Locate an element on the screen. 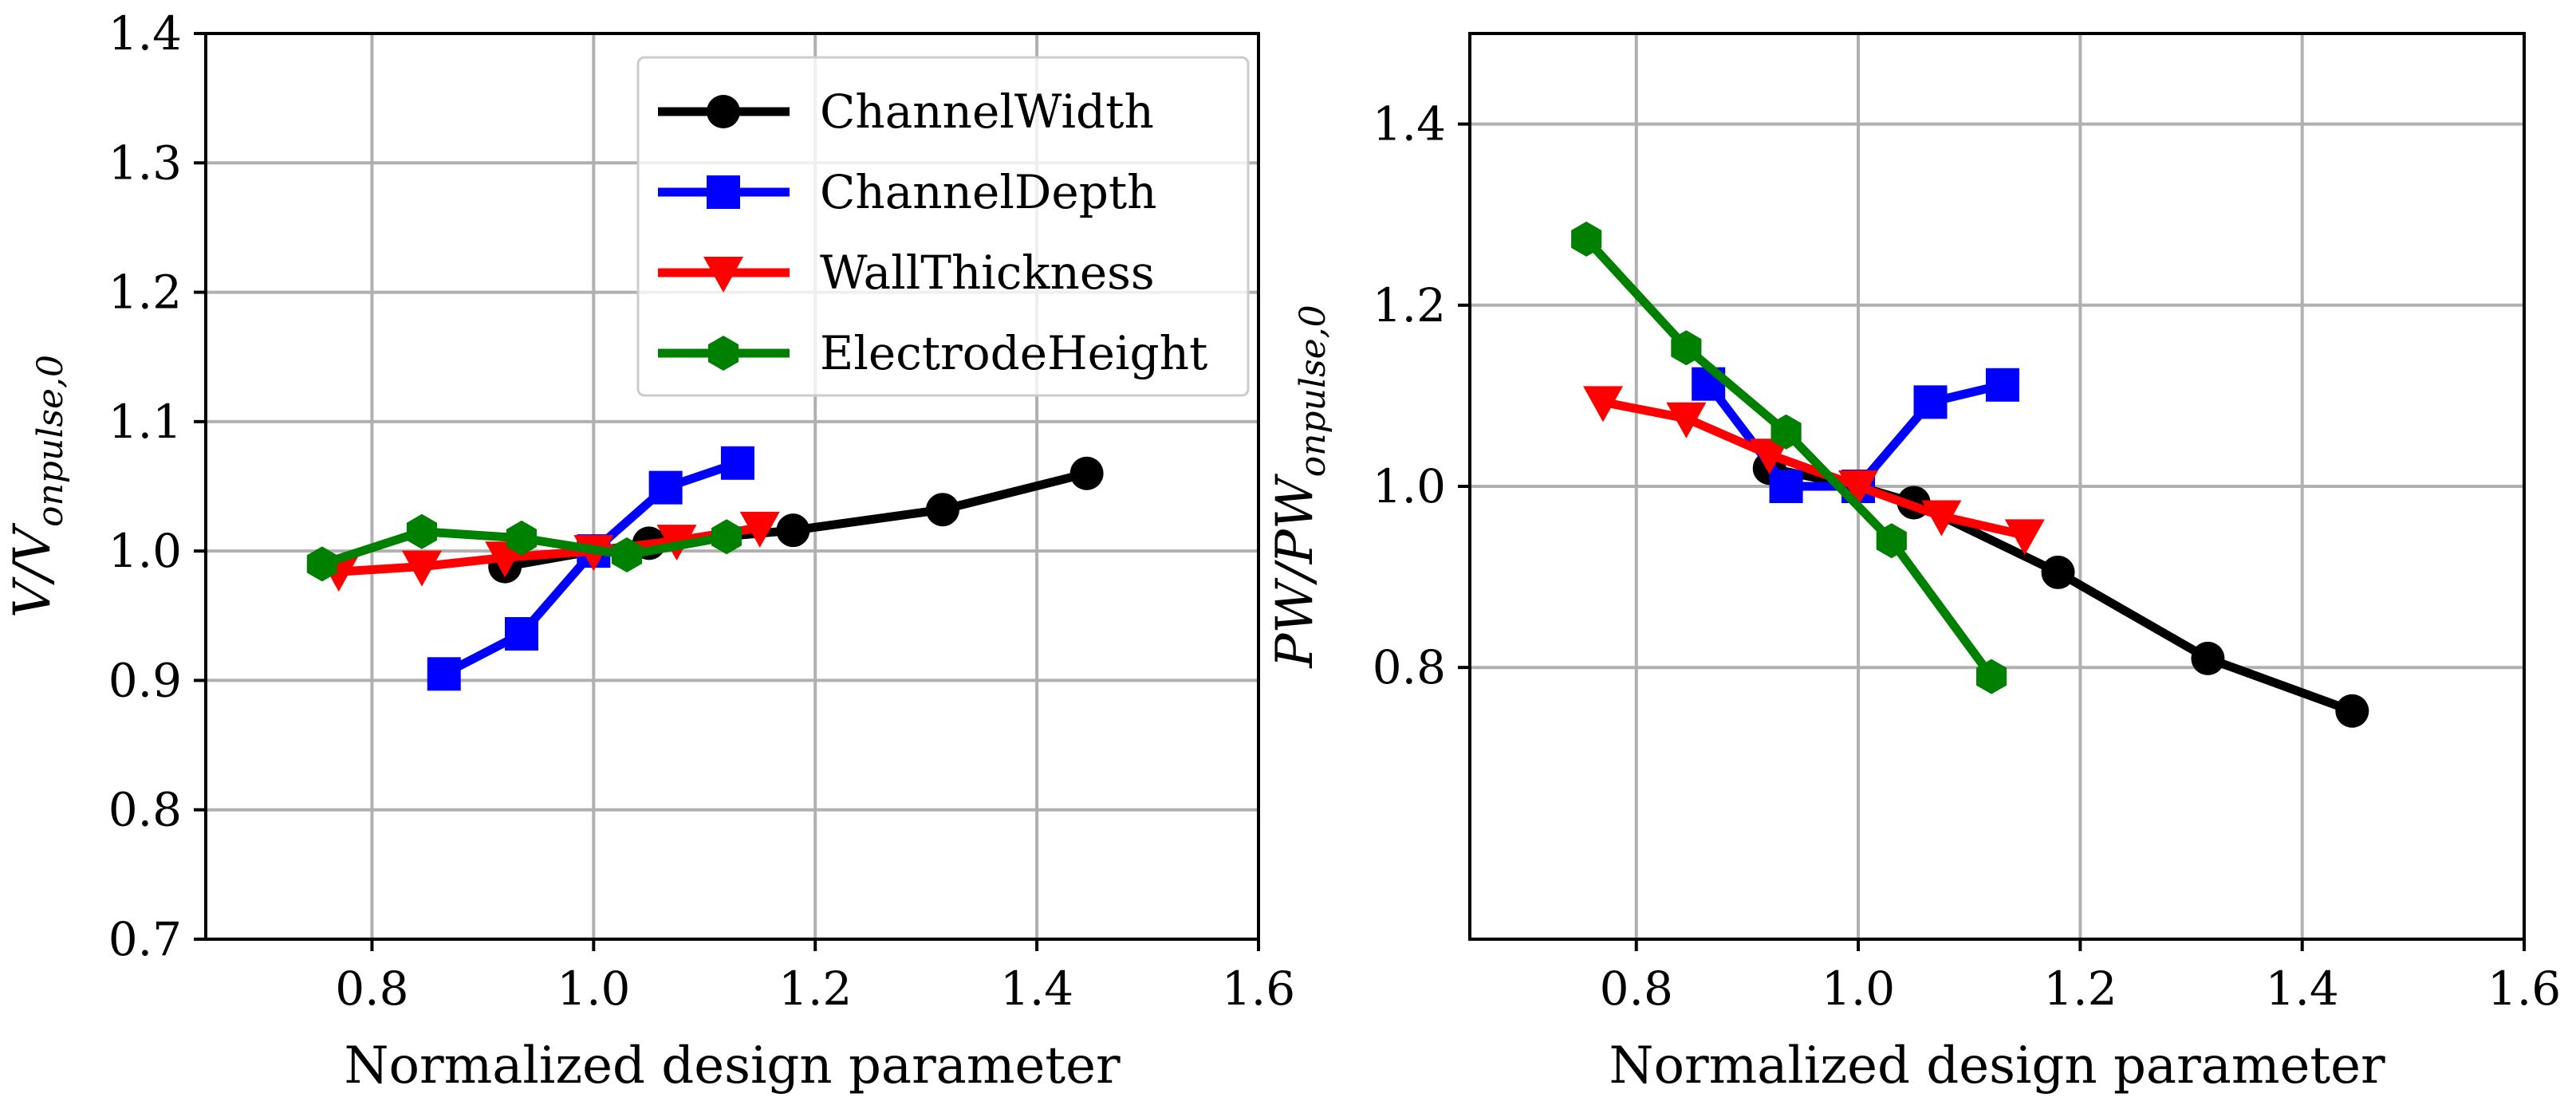  legend-label-WallThickness: WallThickness is located at coordinates (987, 273).